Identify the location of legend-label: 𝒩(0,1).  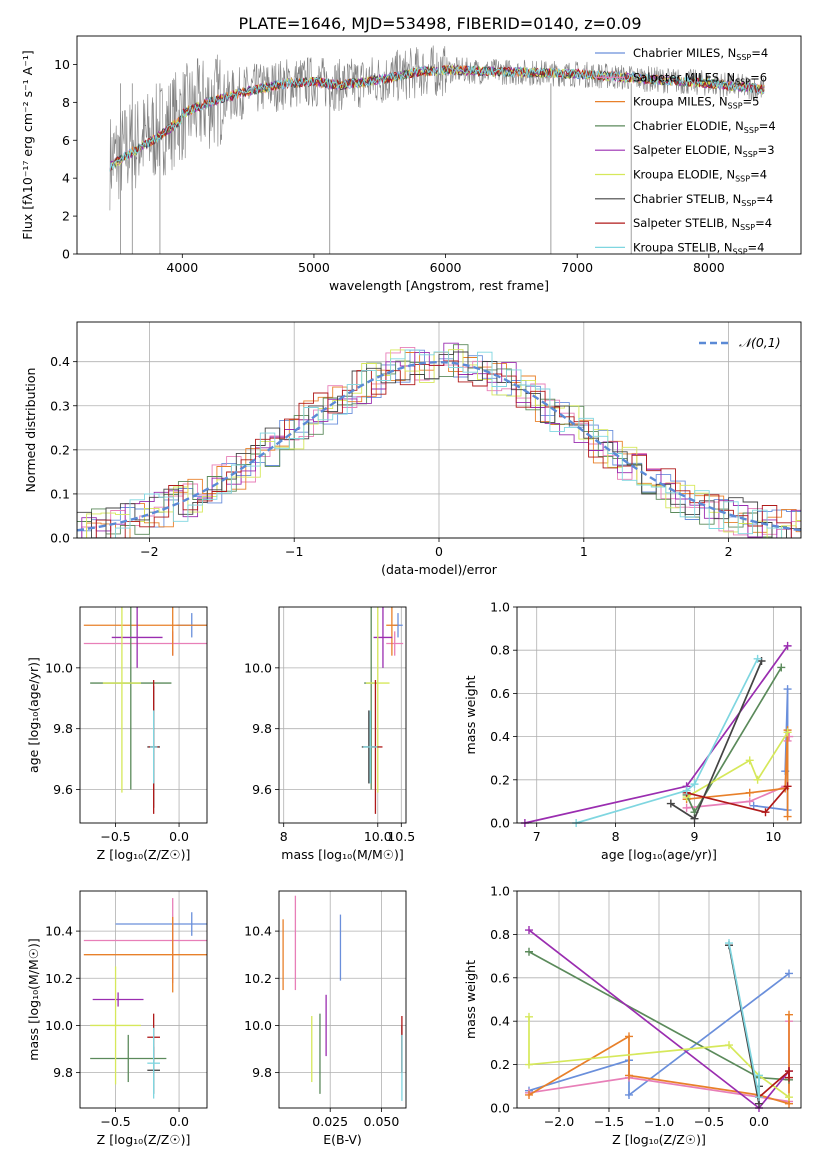
(760, 342).